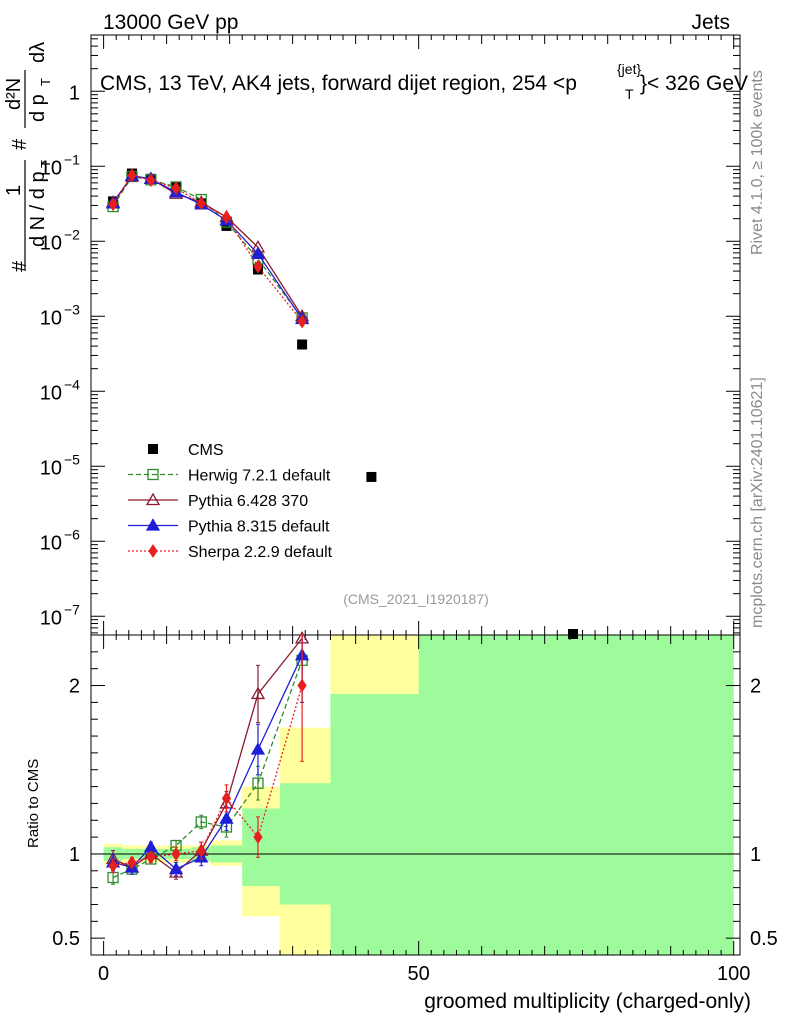 Image resolution: width=786 pixels, height=1024 pixels. Describe the element at coordinates (72, 459) in the screenshot. I see `y-tick-label-exponent: −5` at that location.